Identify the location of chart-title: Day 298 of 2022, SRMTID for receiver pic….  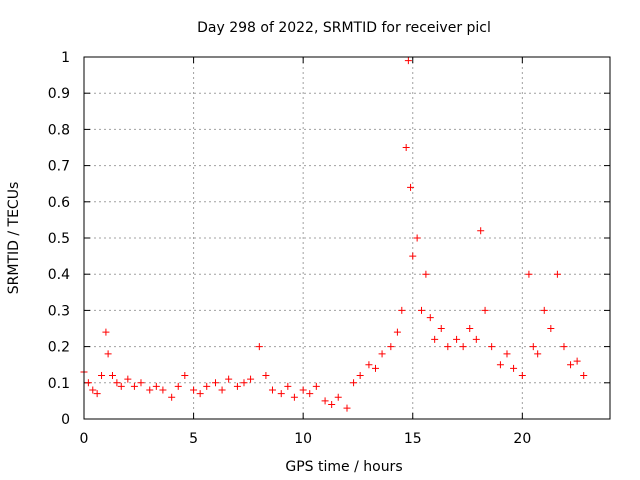
(344, 28).